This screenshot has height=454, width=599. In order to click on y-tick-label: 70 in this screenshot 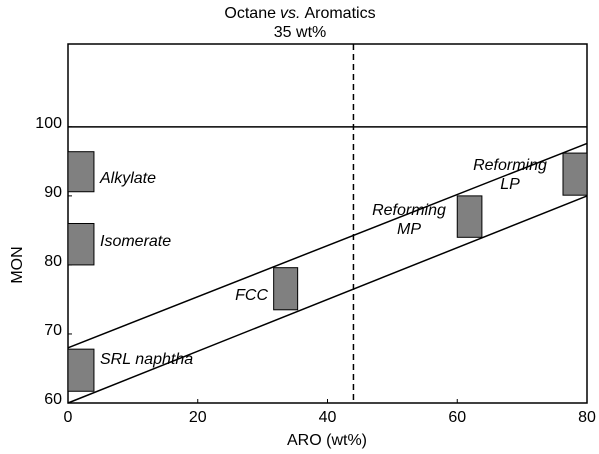, I will do `click(53, 330)`.